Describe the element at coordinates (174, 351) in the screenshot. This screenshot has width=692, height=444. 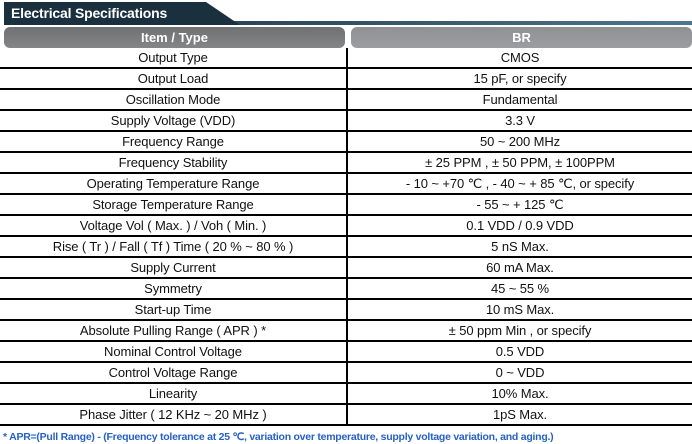
I see `item-cell: Nominal Control Voltage` at that location.